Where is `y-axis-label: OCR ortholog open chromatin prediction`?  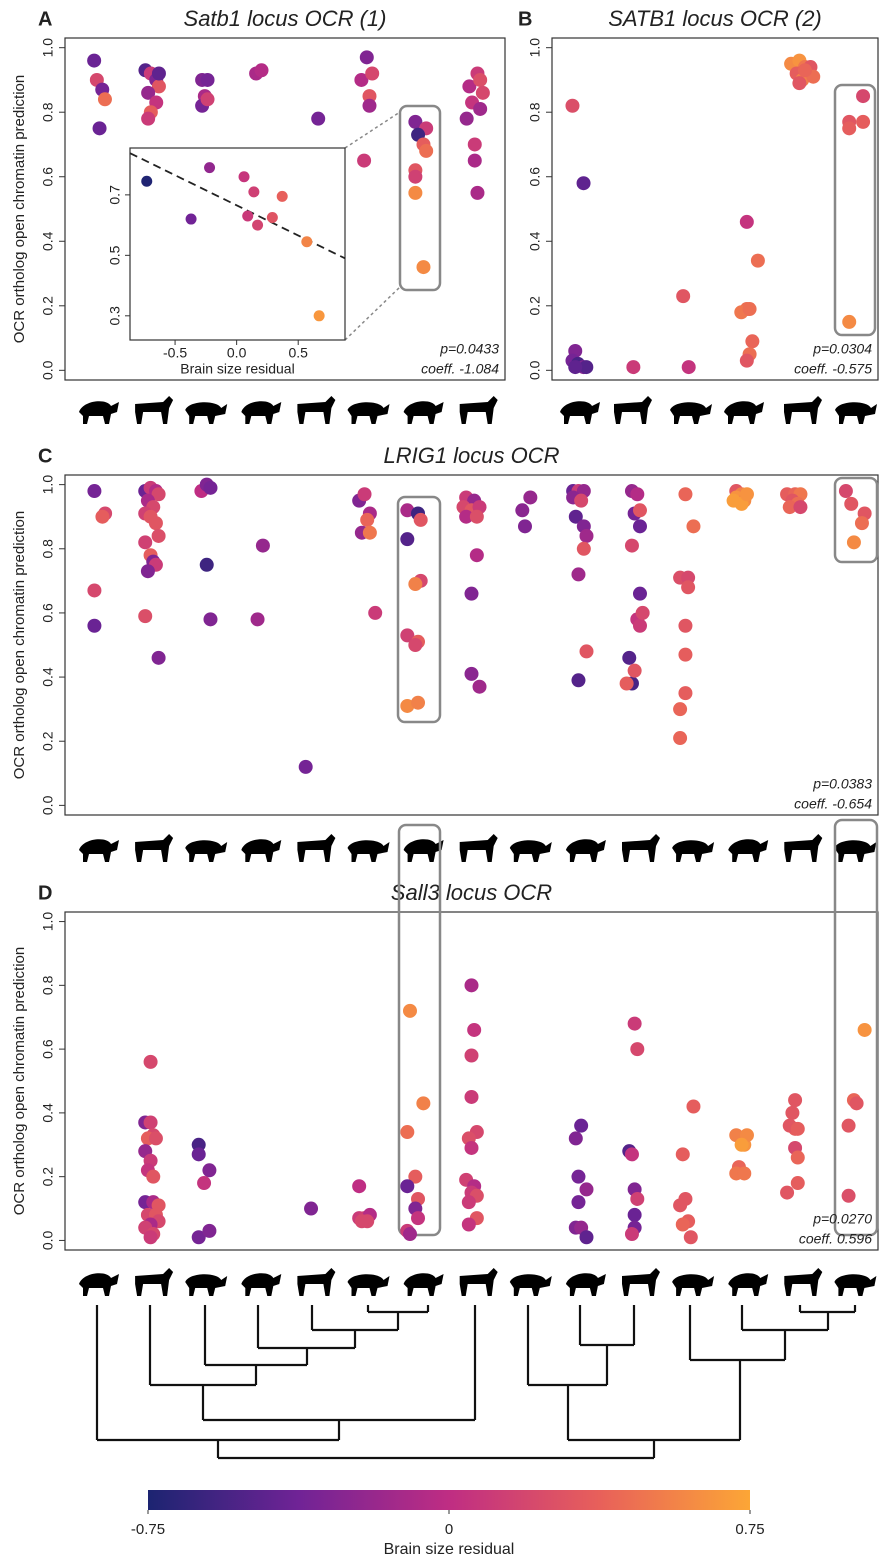 y-axis-label: OCR ortholog open chromatin prediction is located at coordinates (19, 645).